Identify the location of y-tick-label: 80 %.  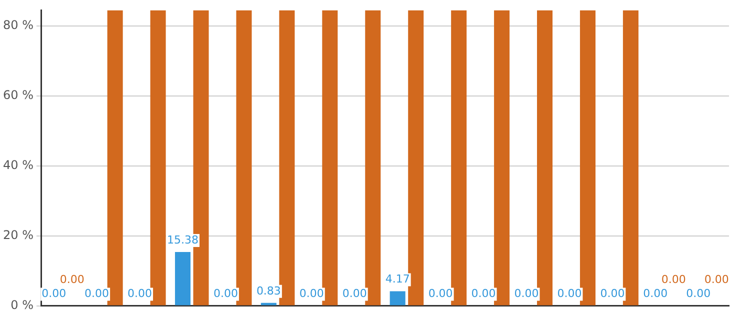
(18, 25).